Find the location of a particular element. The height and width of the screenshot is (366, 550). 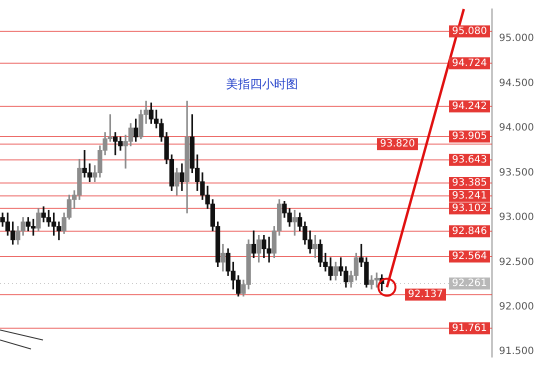

ref-line-label: 93.241 is located at coordinates (469, 196).